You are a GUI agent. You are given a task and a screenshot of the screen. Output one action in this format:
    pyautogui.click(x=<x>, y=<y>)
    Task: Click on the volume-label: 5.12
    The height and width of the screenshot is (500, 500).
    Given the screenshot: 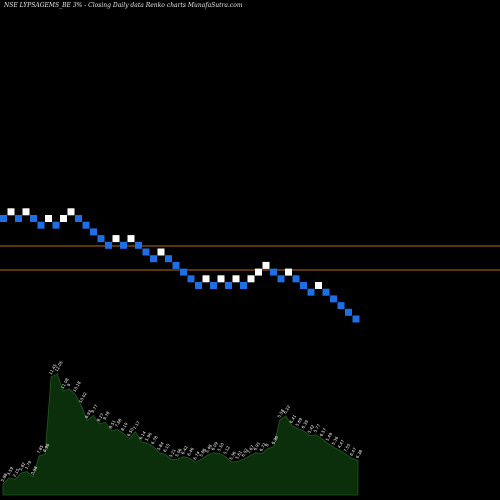 What is the action you would take?
    pyautogui.click(x=226, y=450)
    